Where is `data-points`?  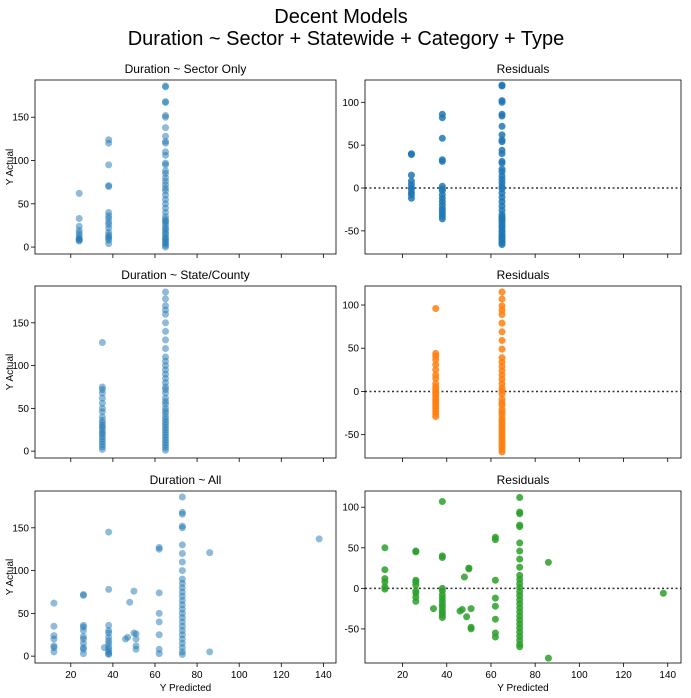 data-points is located at coordinates (524, 577).